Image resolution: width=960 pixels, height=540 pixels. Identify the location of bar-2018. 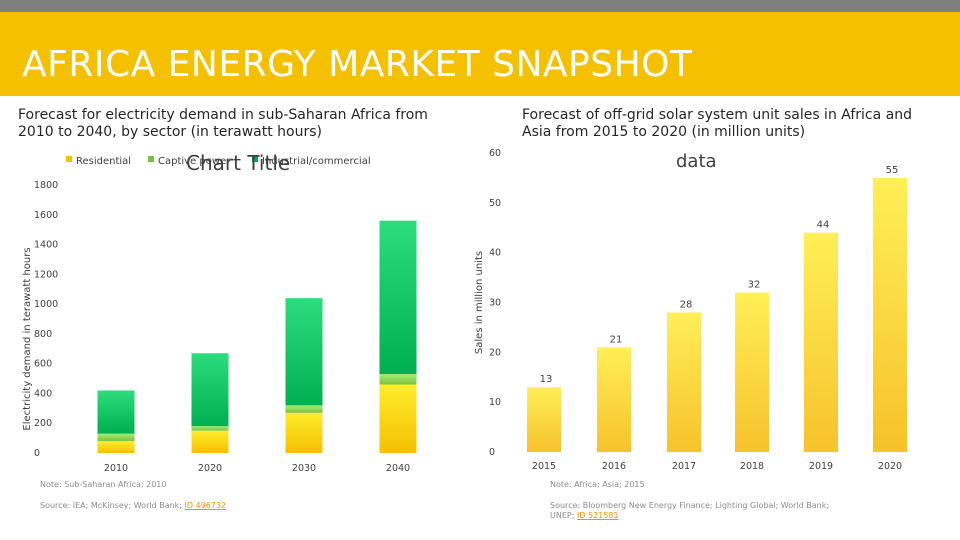
(752, 372).